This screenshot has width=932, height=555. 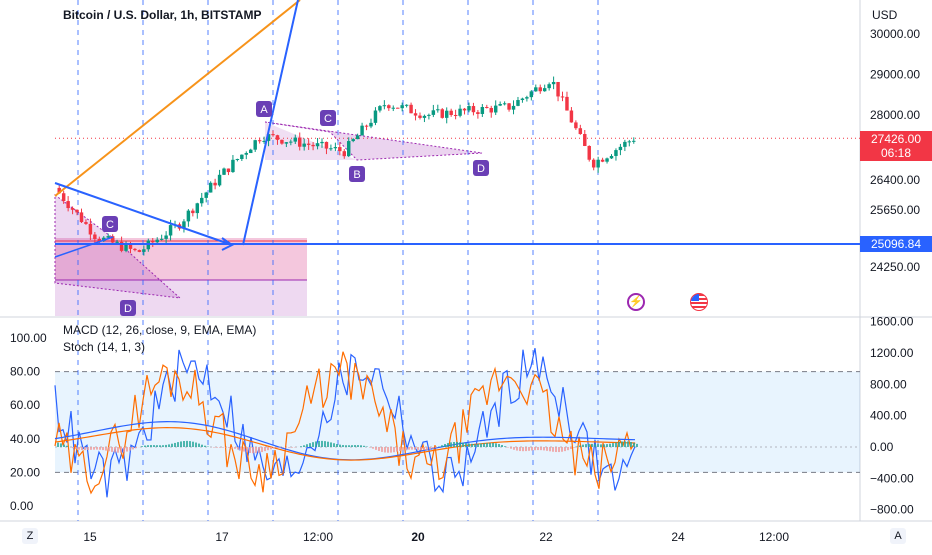 What do you see at coordinates (695, 297) in the screenshot?
I see `flag-canton` at bounding box center [695, 297].